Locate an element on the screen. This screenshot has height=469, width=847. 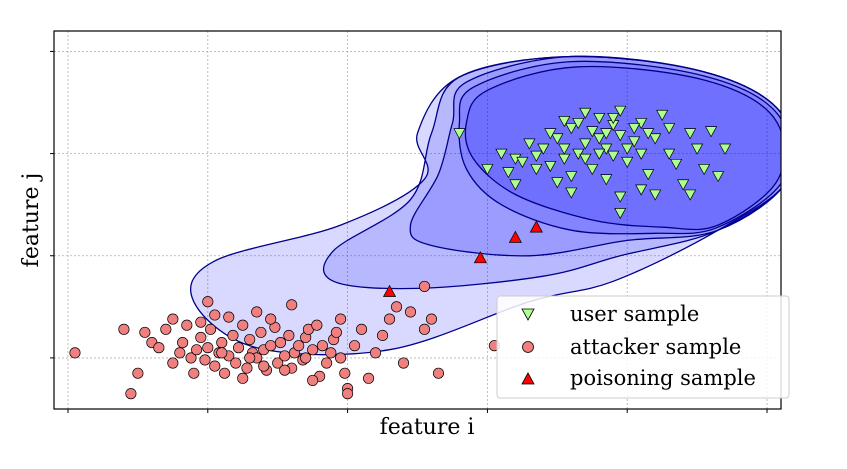
legend-marker-attacker is located at coordinates (528, 347).